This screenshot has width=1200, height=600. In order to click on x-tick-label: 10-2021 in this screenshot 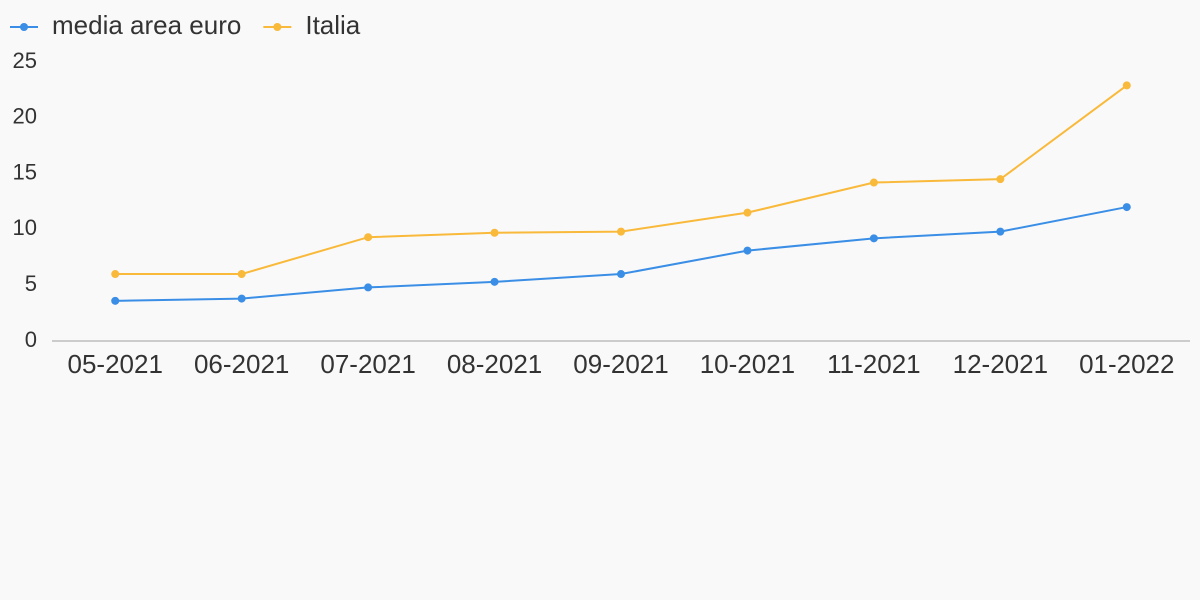, I will do `click(747, 364)`.